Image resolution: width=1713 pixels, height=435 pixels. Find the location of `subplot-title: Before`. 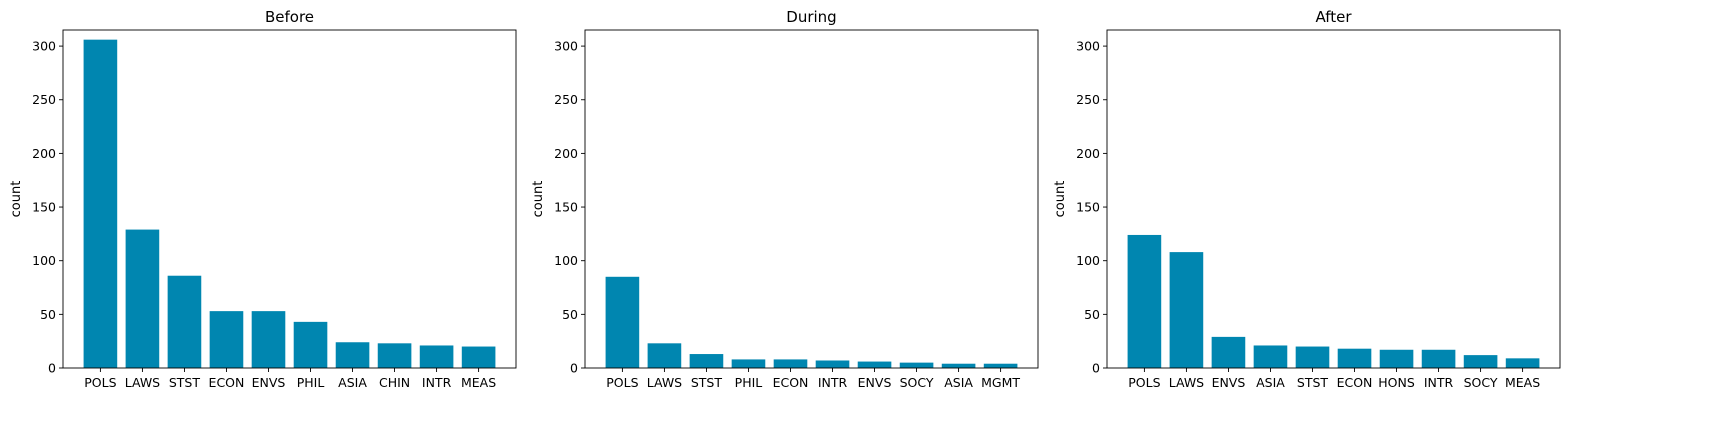

subplot-title: Before is located at coordinates (289, 17).